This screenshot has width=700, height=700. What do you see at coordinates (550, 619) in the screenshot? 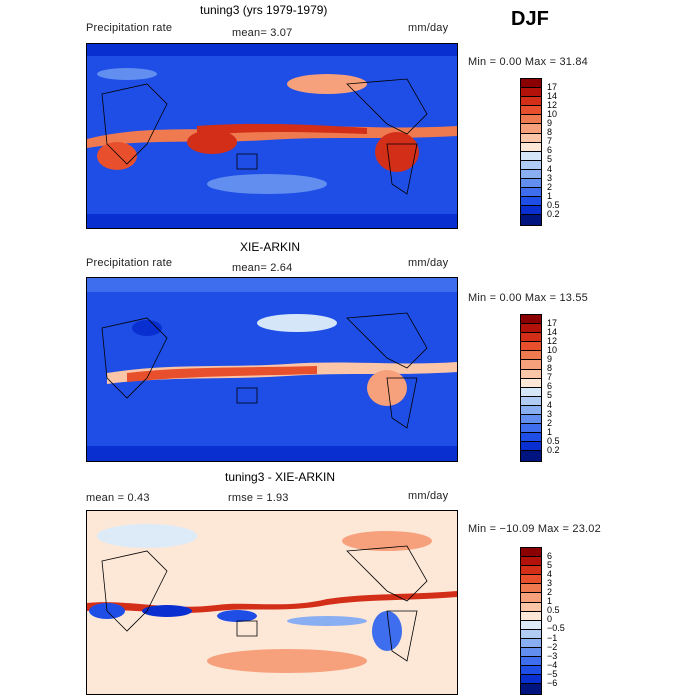
I see `colorbar-tick-label: 0` at bounding box center [550, 619].